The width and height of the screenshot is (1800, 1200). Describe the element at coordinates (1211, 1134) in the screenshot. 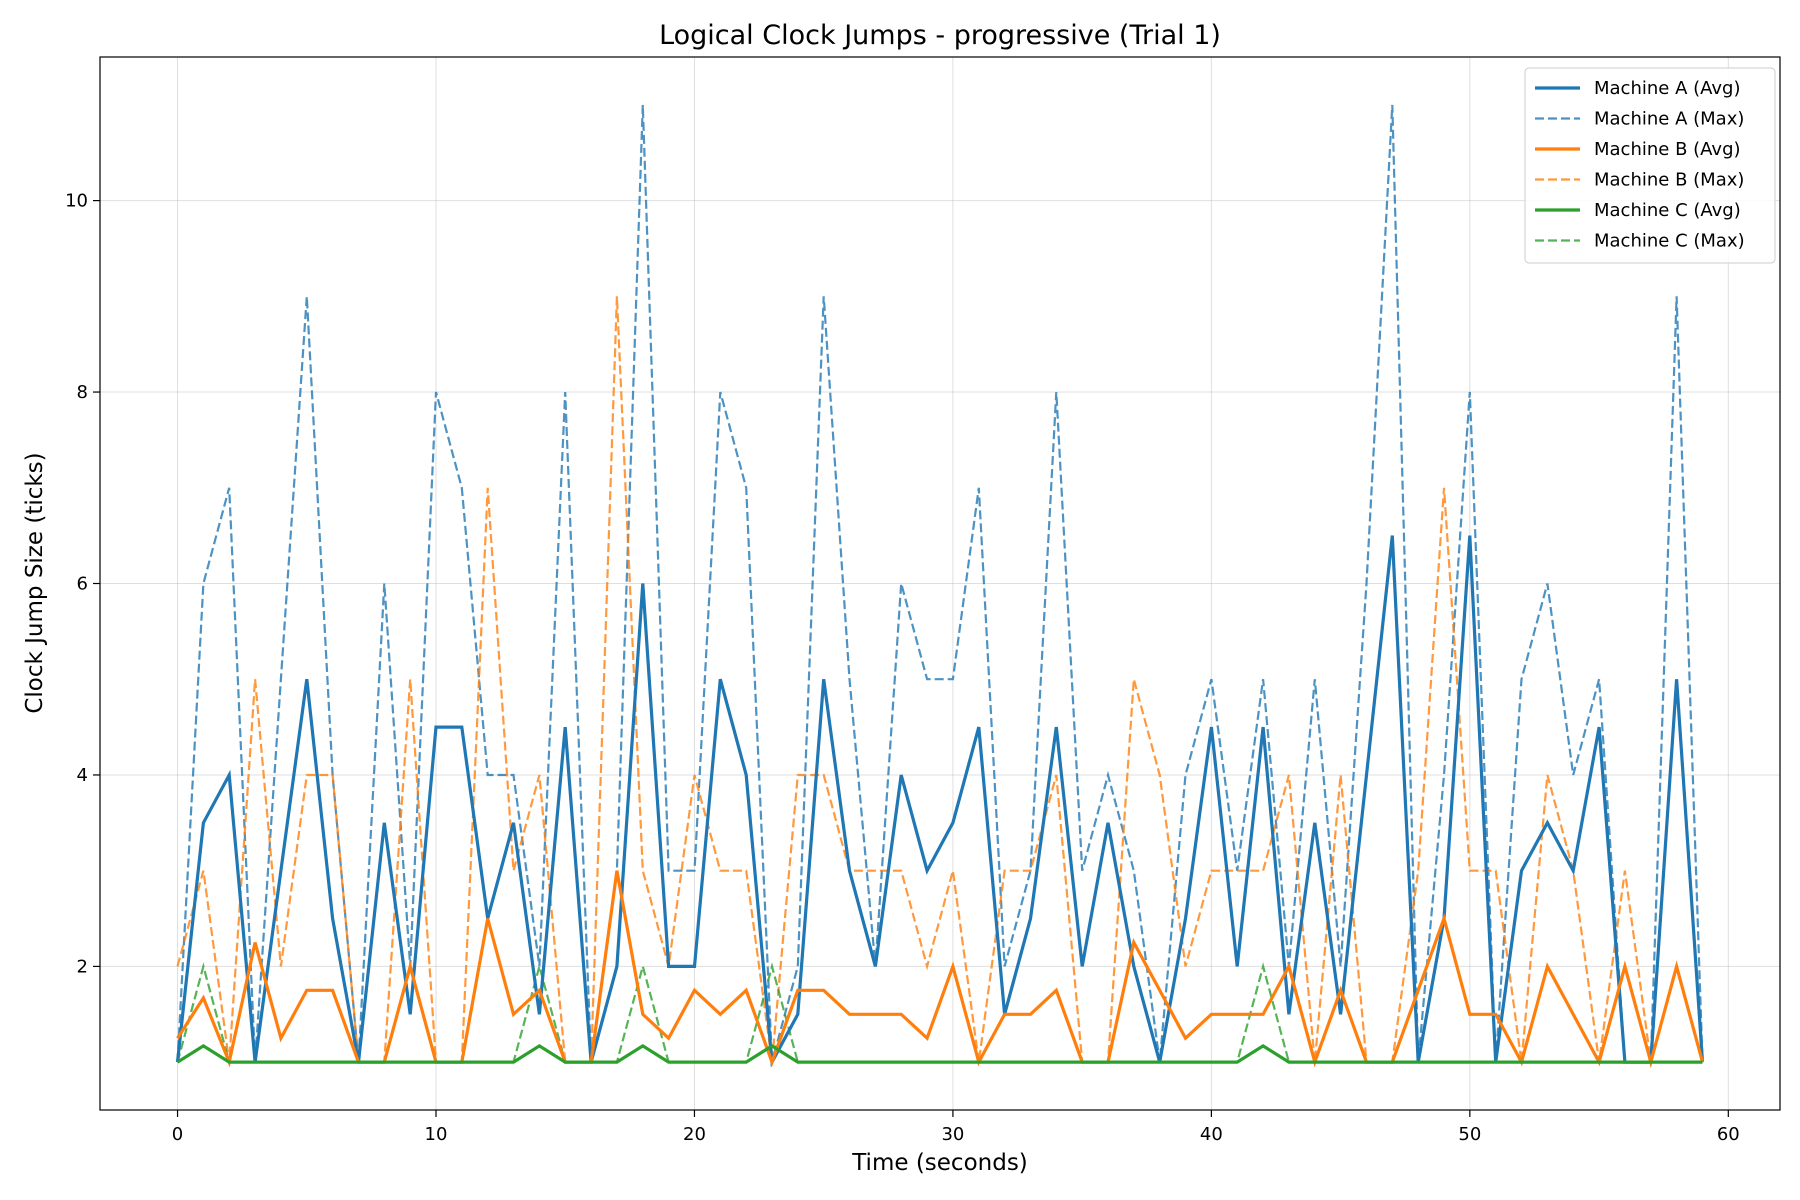

I see `x-tick-label: 40` at that location.